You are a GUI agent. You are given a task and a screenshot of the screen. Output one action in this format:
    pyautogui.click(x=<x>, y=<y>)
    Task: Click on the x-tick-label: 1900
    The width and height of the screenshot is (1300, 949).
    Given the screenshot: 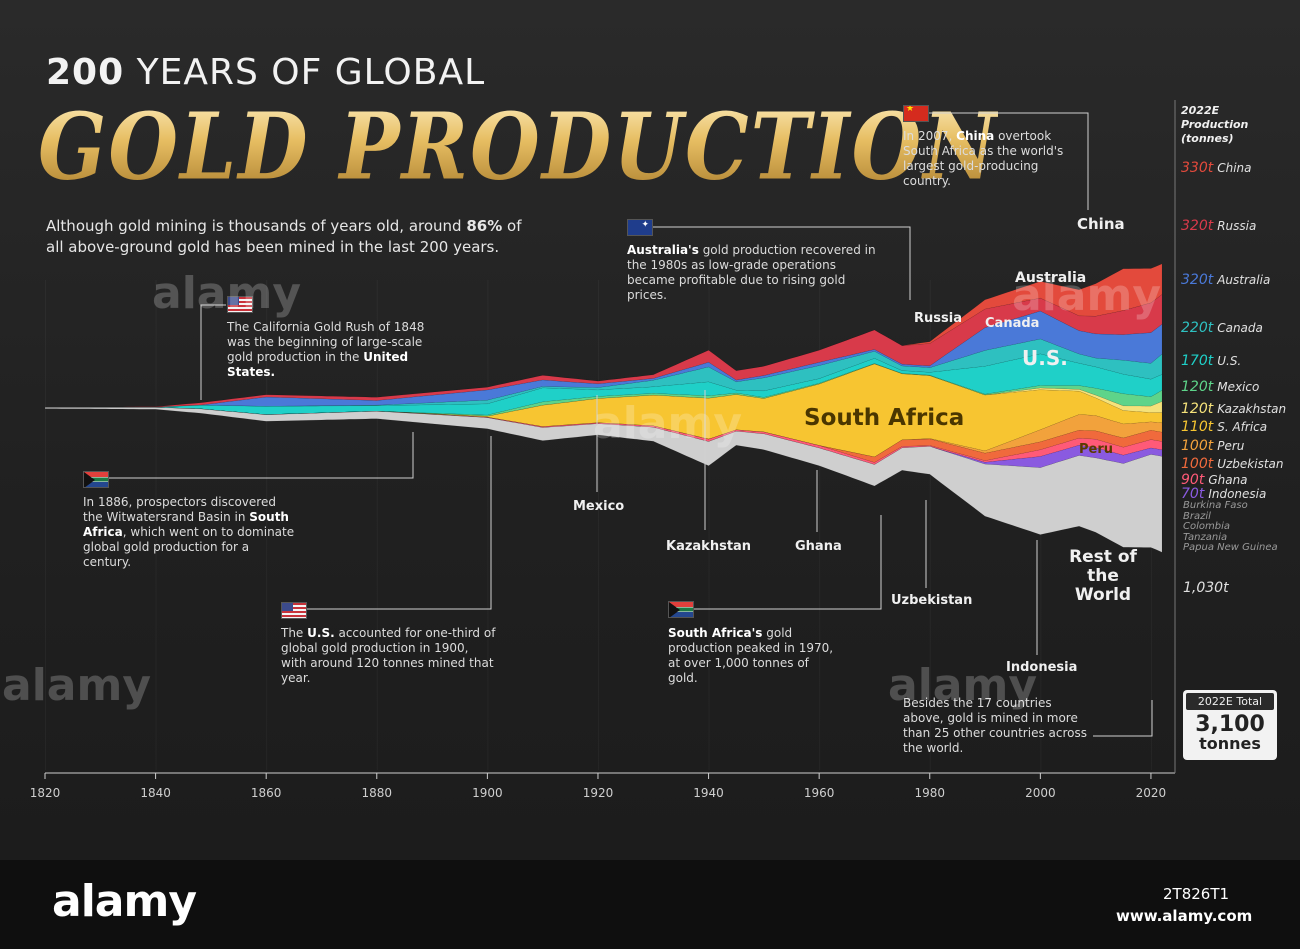 What is the action you would take?
    pyautogui.click(x=487, y=793)
    